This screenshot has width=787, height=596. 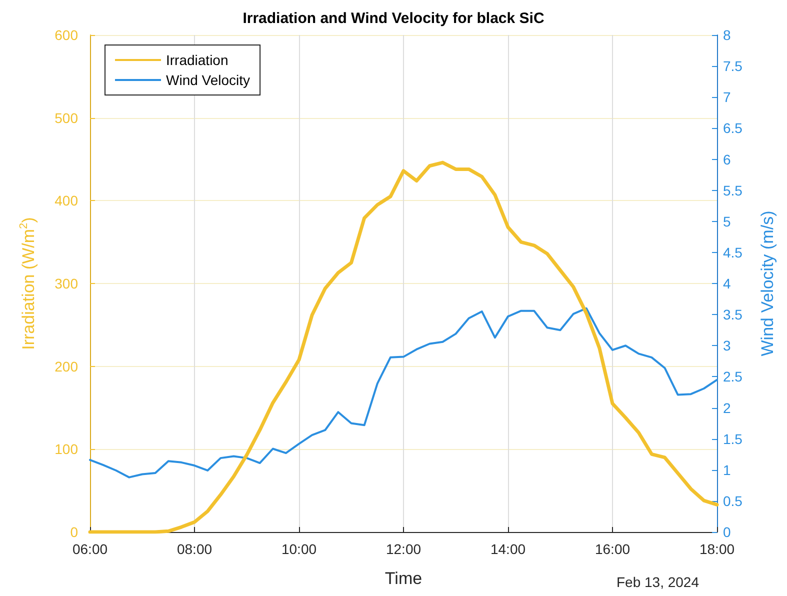 What do you see at coordinates (404, 549) in the screenshot?
I see `x-tick-label: 12:00` at bounding box center [404, 549].